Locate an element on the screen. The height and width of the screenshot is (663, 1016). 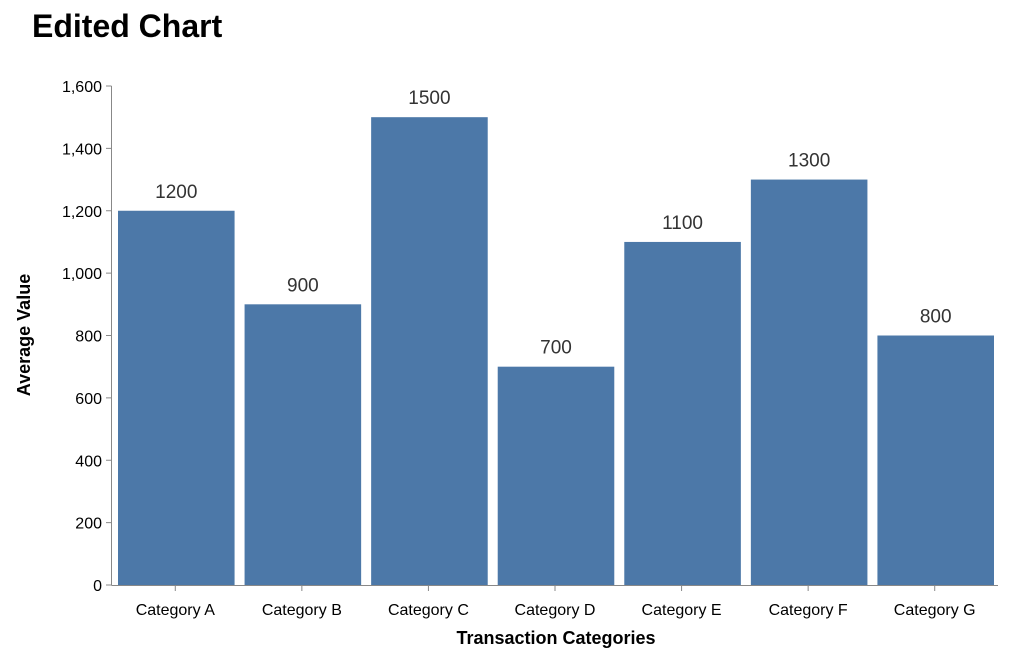
data-label: 700 is located at coordinates (556, 348).